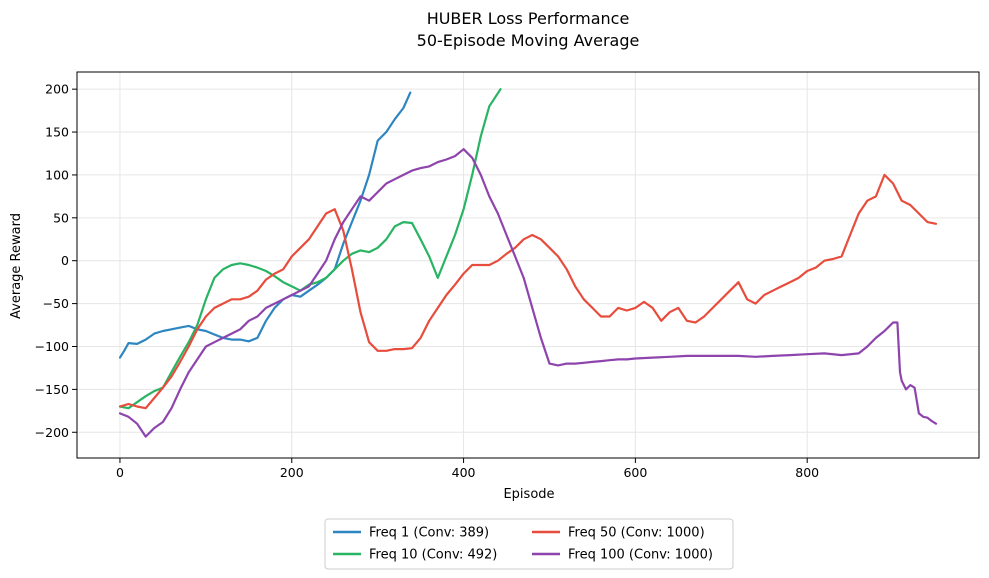 This screenshot has height=578, width=989. What do you see at coordinates (429, 533) in the screenshot?
I see `legend-label-1: Freq 1 (Conv: 389)` at bounding box center [429, 533].